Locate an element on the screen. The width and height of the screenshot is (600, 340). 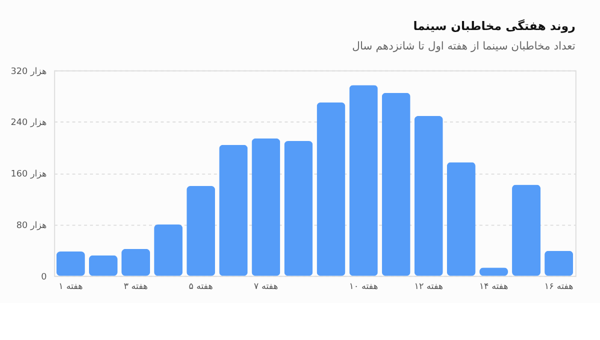
y-tick-label: 80 هزار is located at coordinates (32, 225).